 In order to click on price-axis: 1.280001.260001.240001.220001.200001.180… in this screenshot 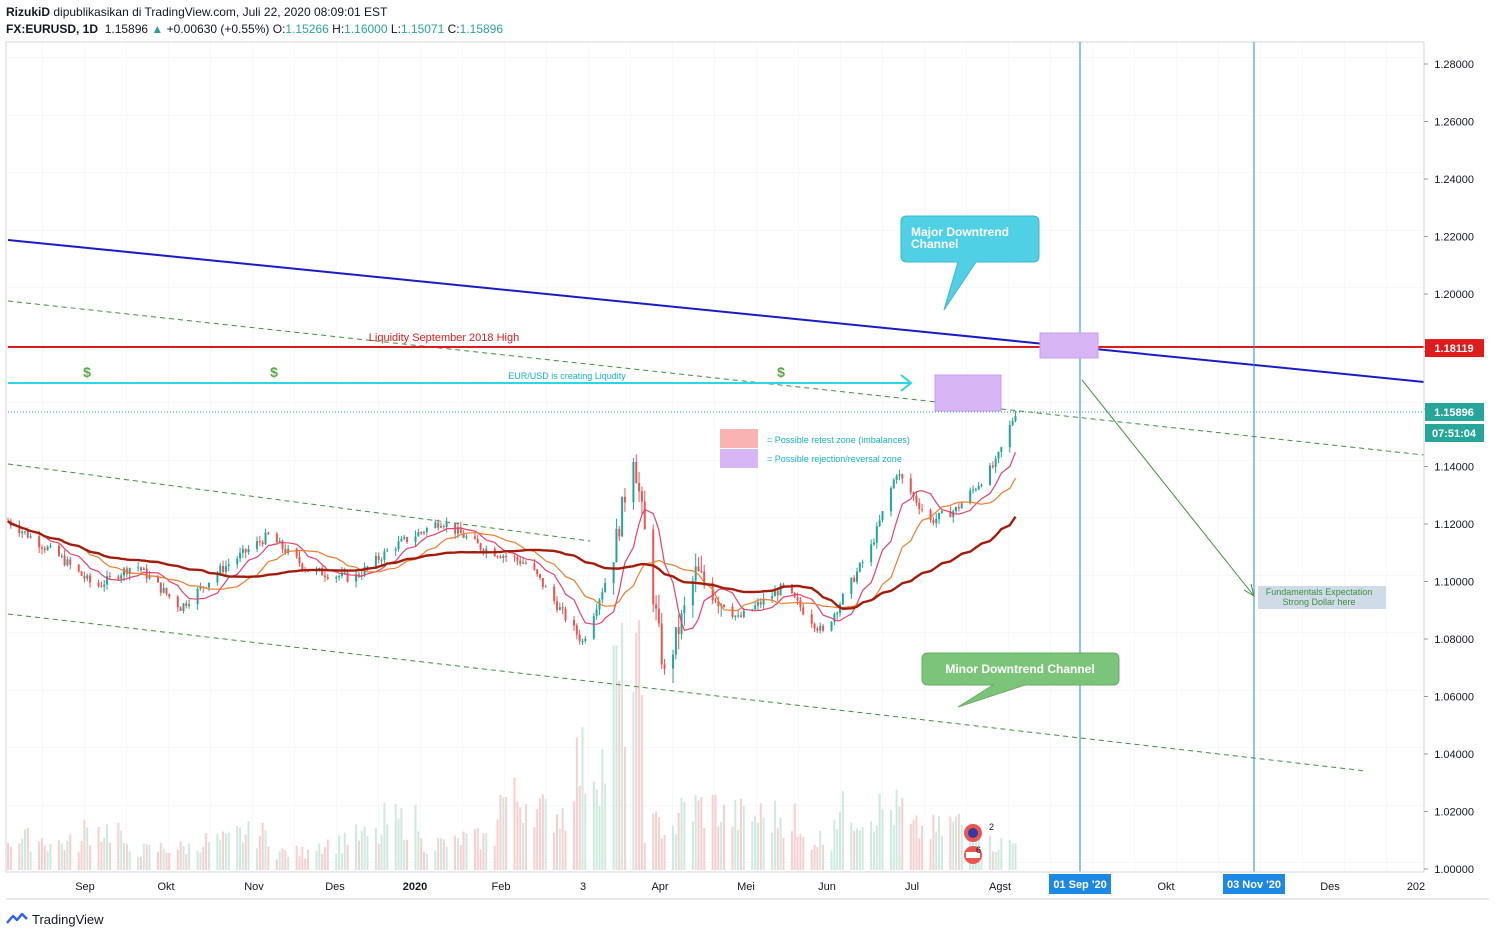, I will do `click(1453, 459)`.